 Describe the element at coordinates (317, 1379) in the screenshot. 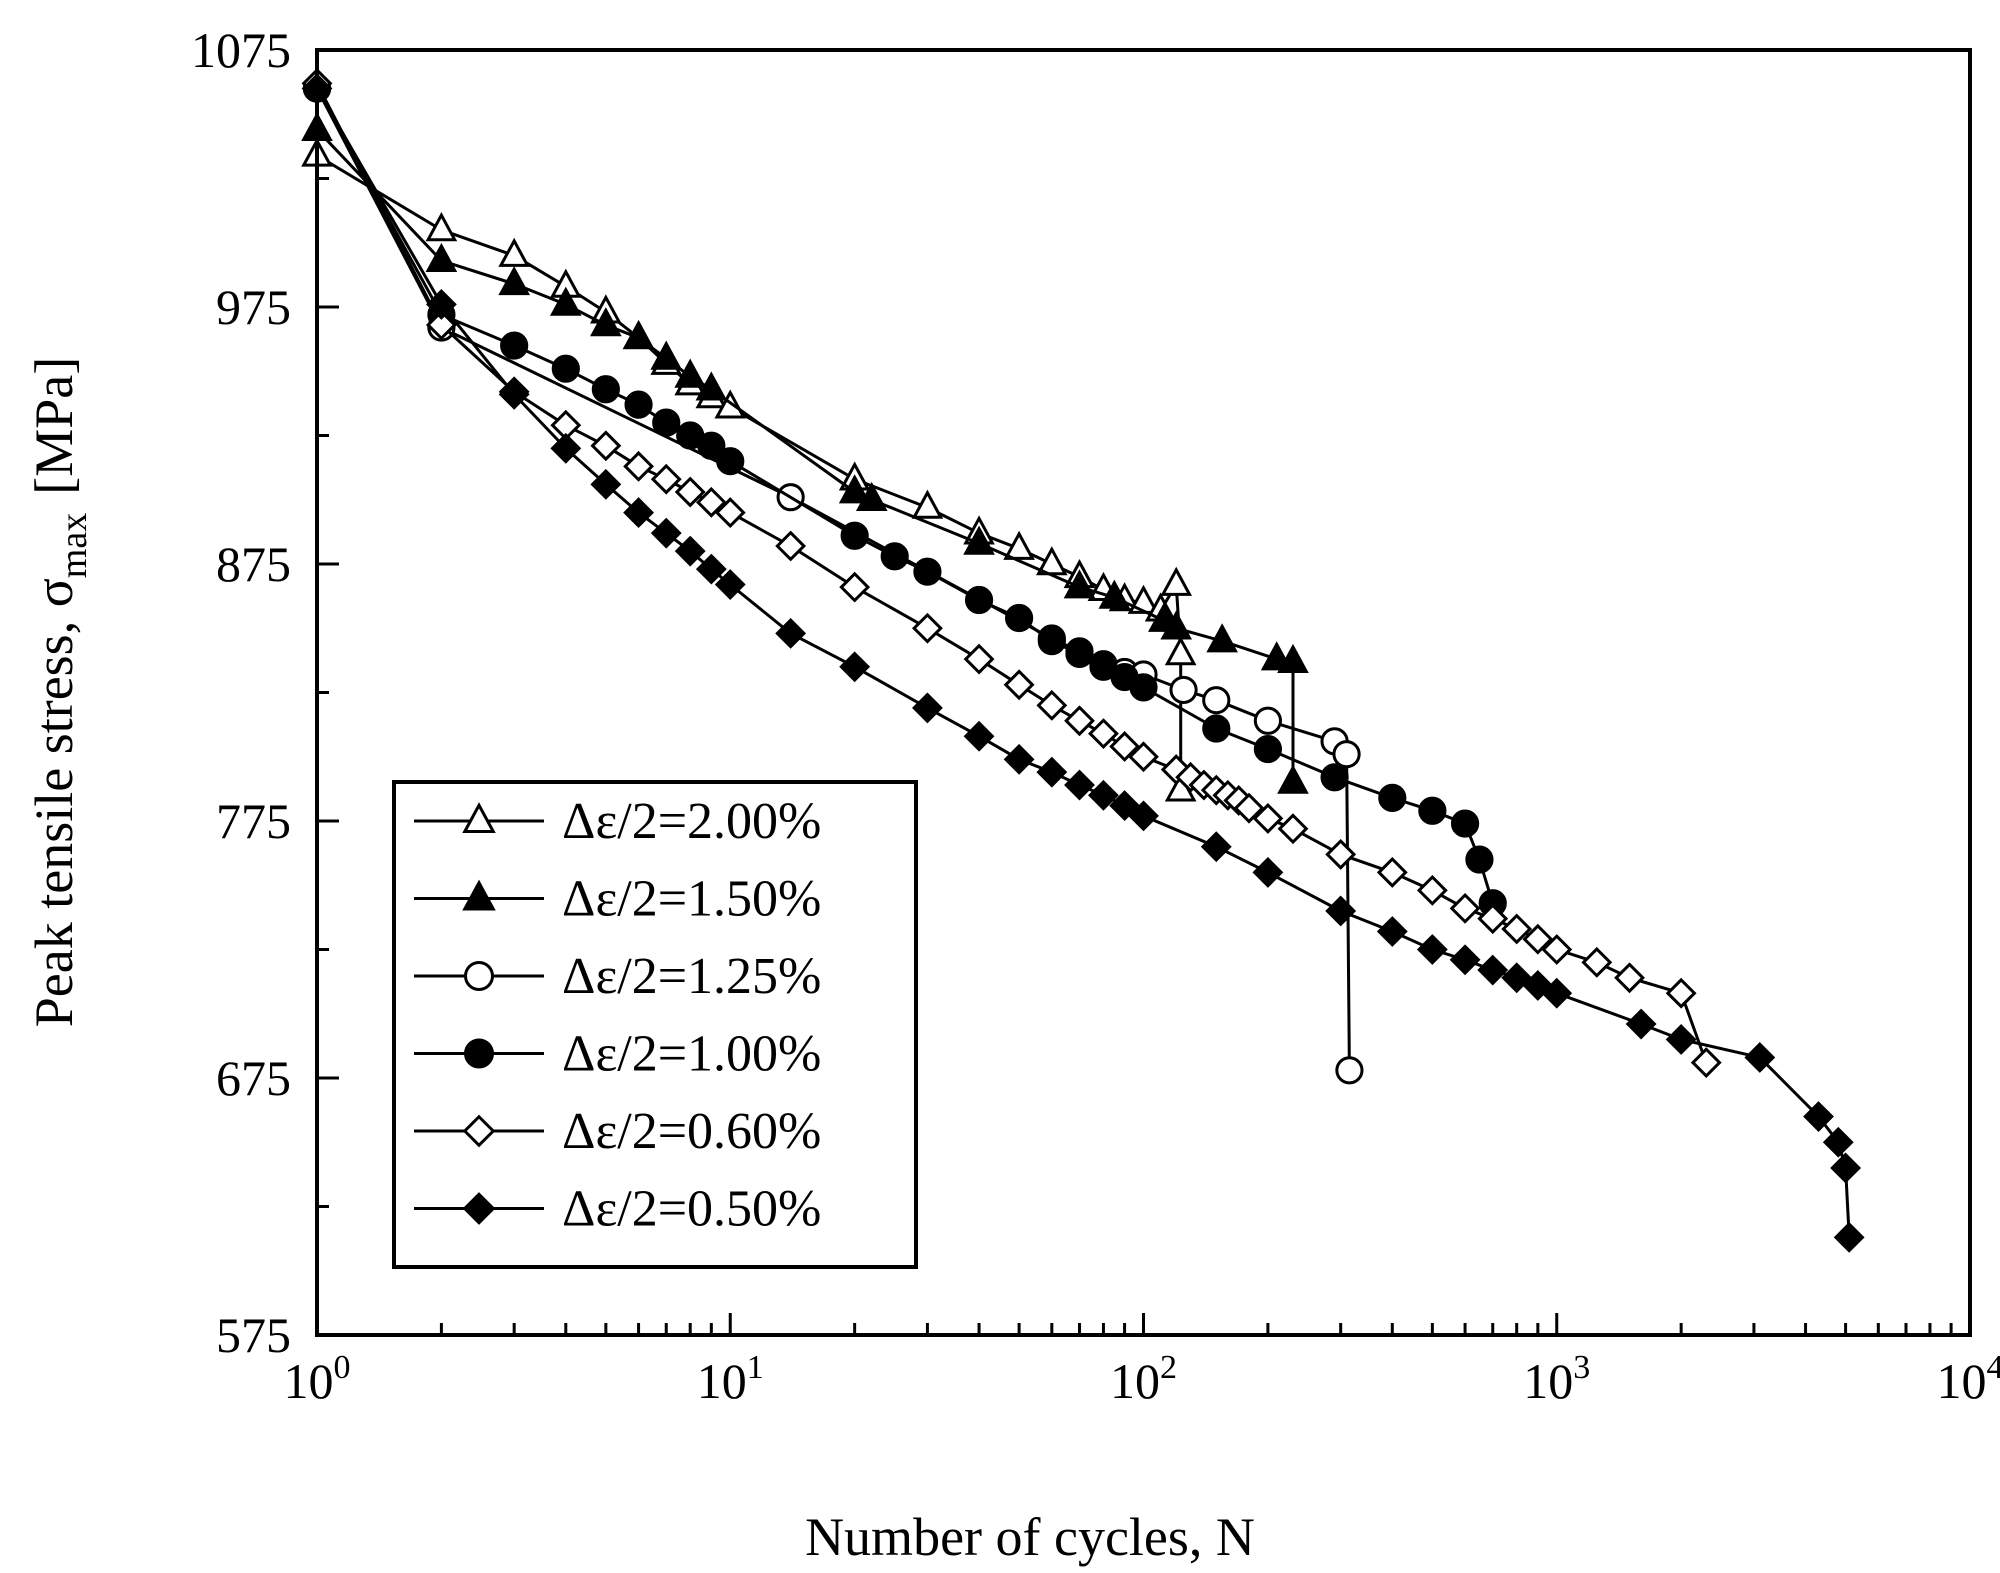

I see `x-tick-label: 10⁰` at that location.